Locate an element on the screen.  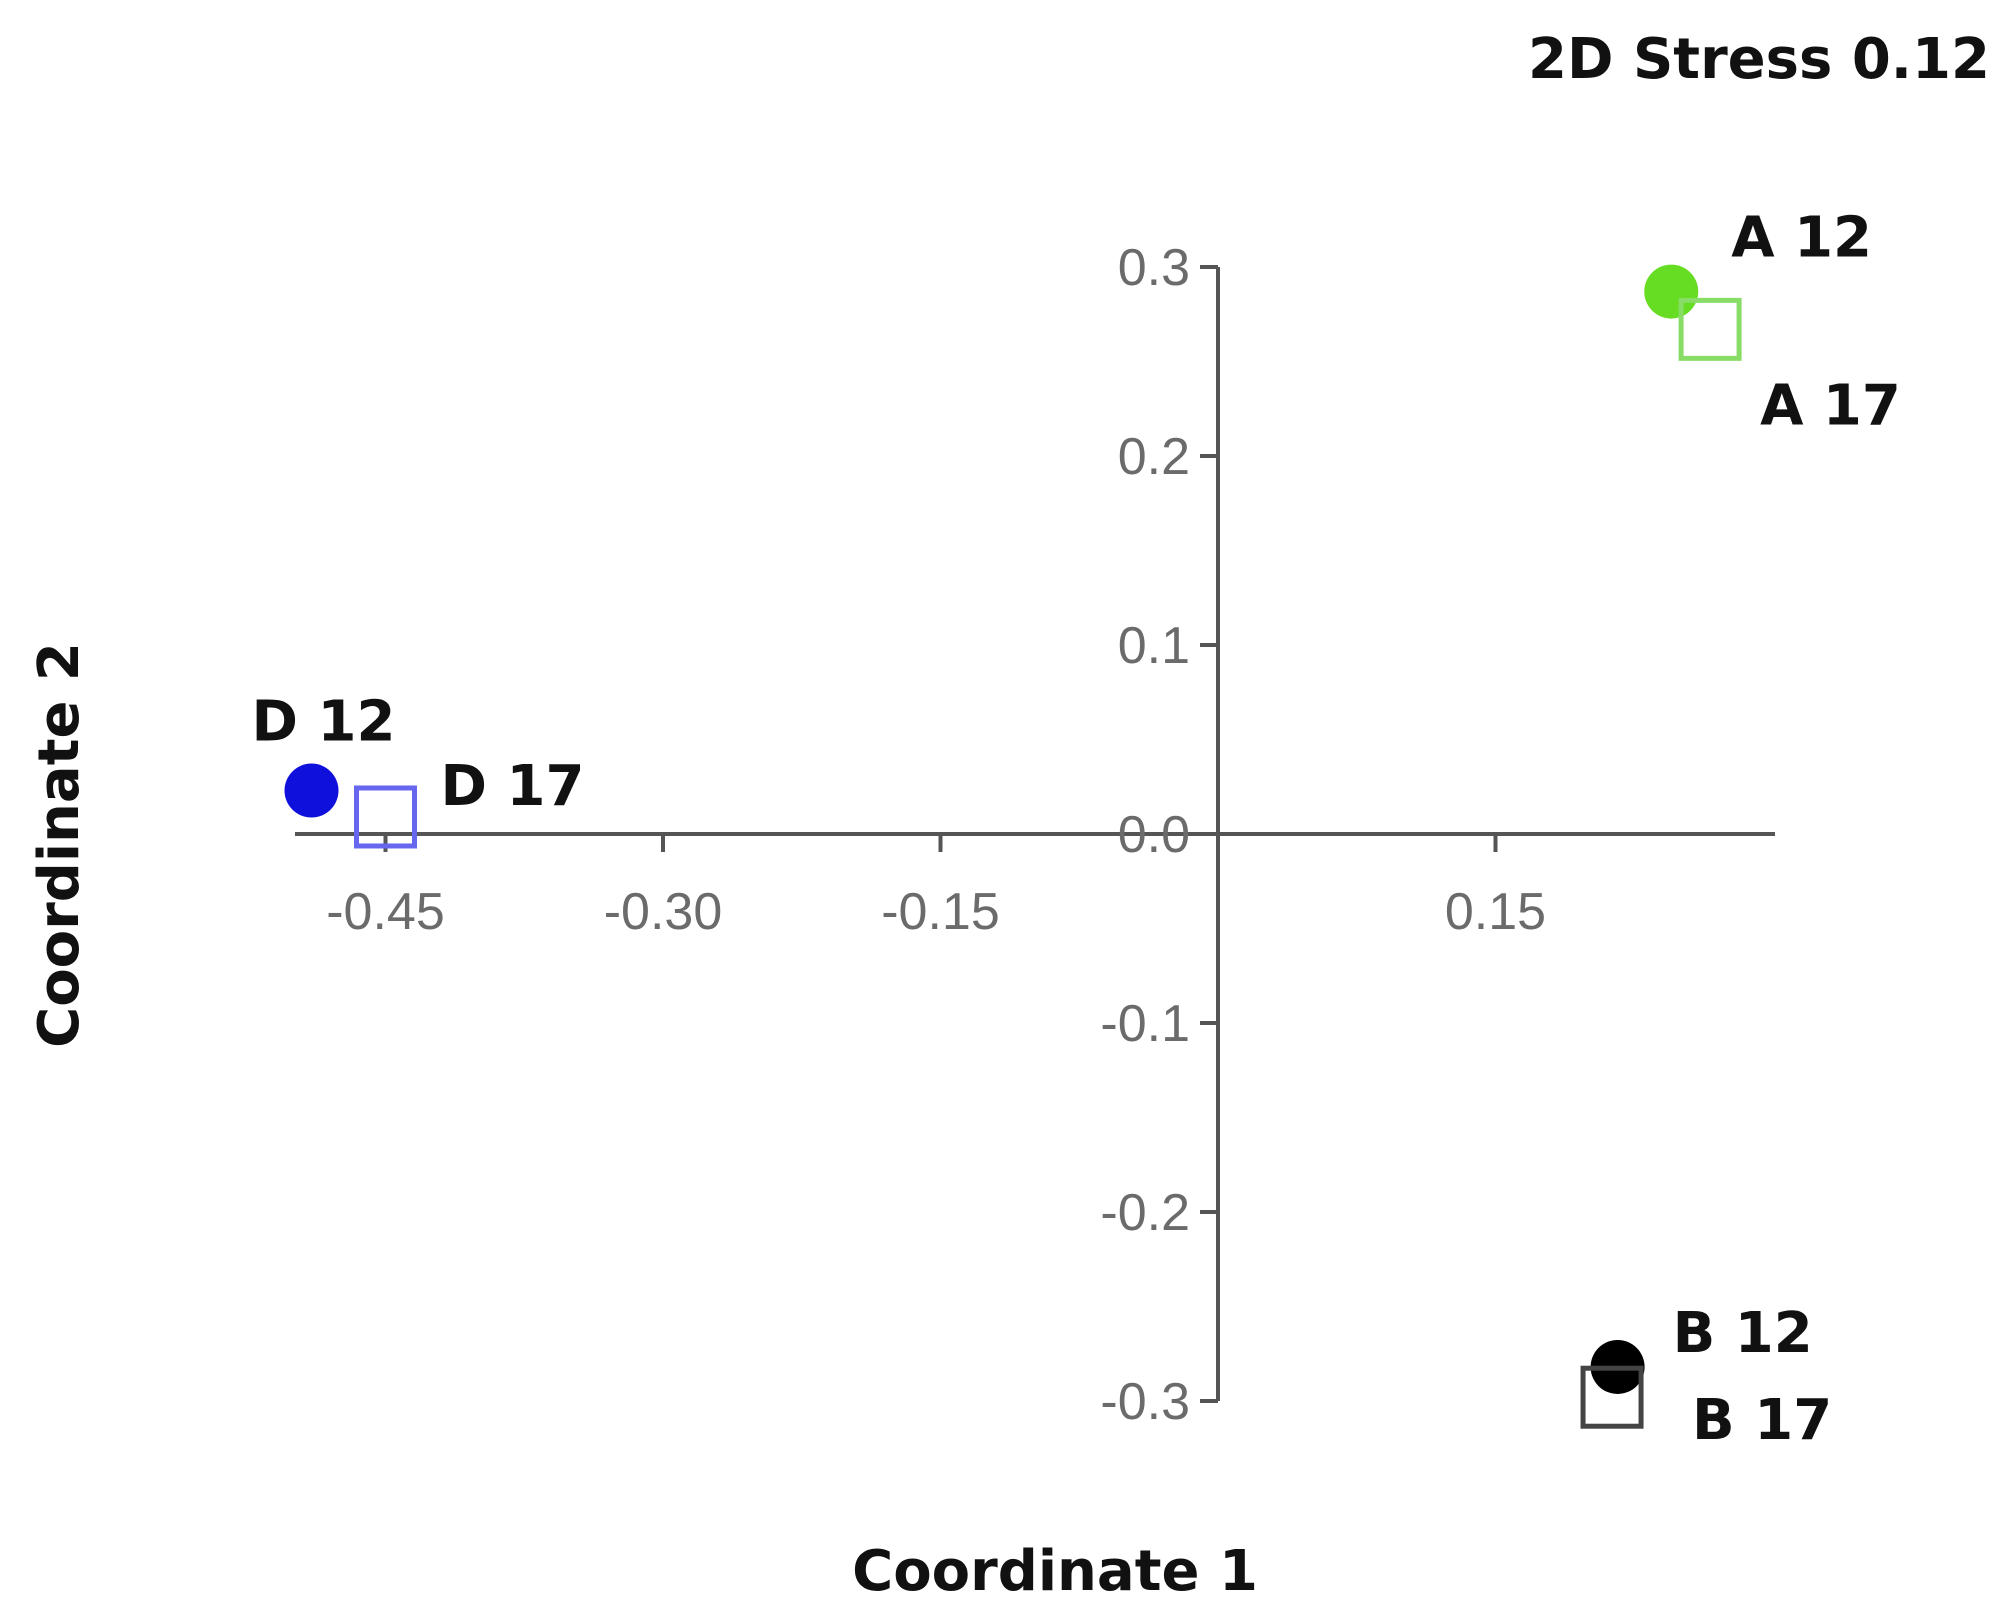
label-b-17: B 17 is located at coordinates (1762, 1420).